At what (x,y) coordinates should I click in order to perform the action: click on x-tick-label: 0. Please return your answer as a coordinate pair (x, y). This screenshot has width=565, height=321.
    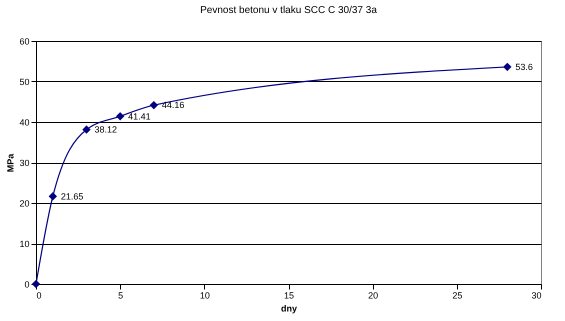
    Looking at the image, I should click on (39, 295).